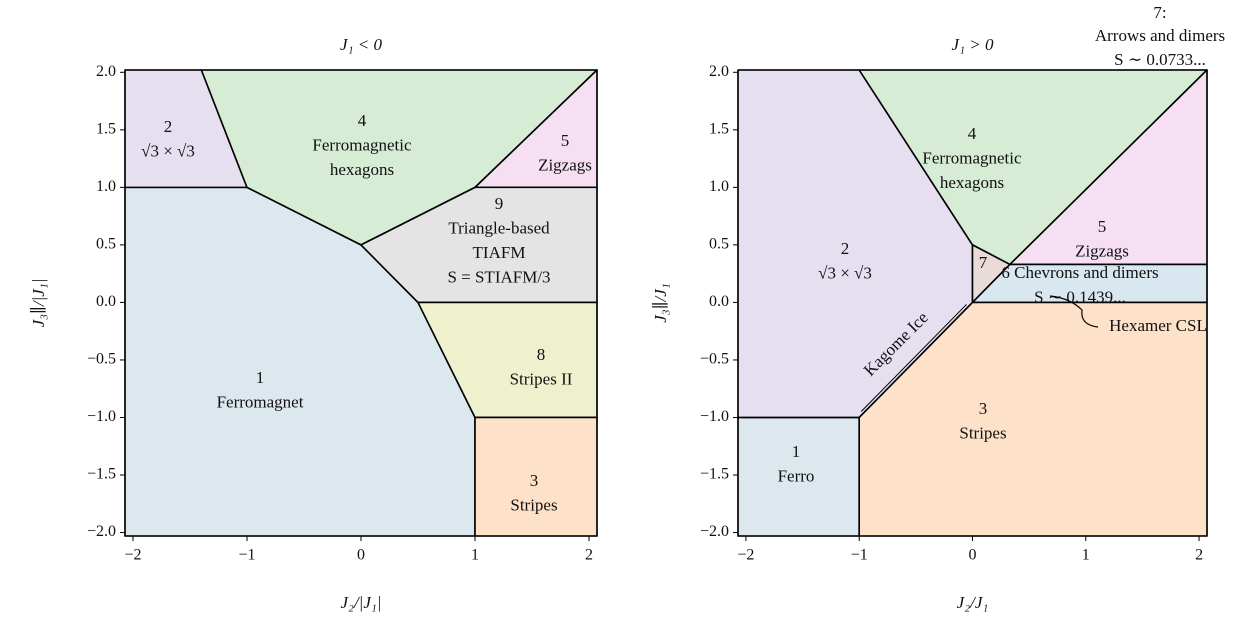 Image resolution: width=1246 pixels, height=629 pixels. What do you see at coordinates (38, 303) in the screenshot?
I see `y-axis-label: J₃∥/|J₁|` at bounding box center [38, 303].